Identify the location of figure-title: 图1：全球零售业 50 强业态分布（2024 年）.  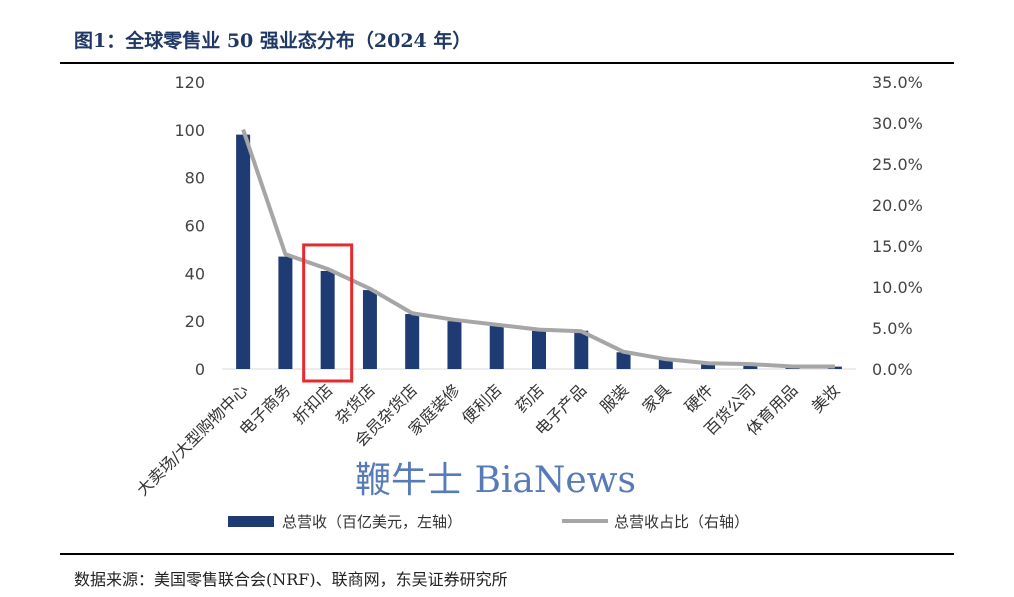
(273, 41).